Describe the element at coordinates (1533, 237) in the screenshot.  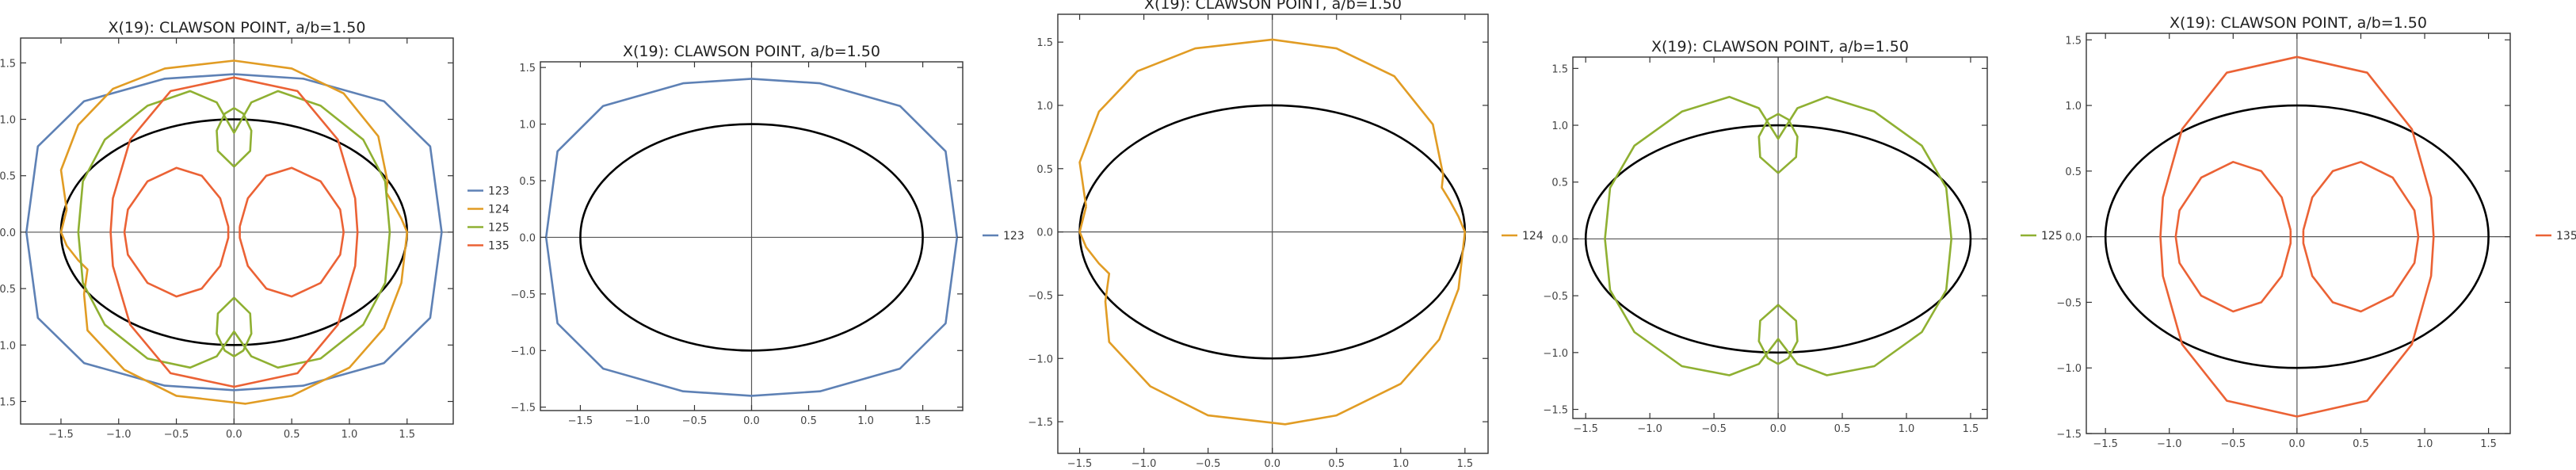
I see `legend-label-124: 124` at that location.